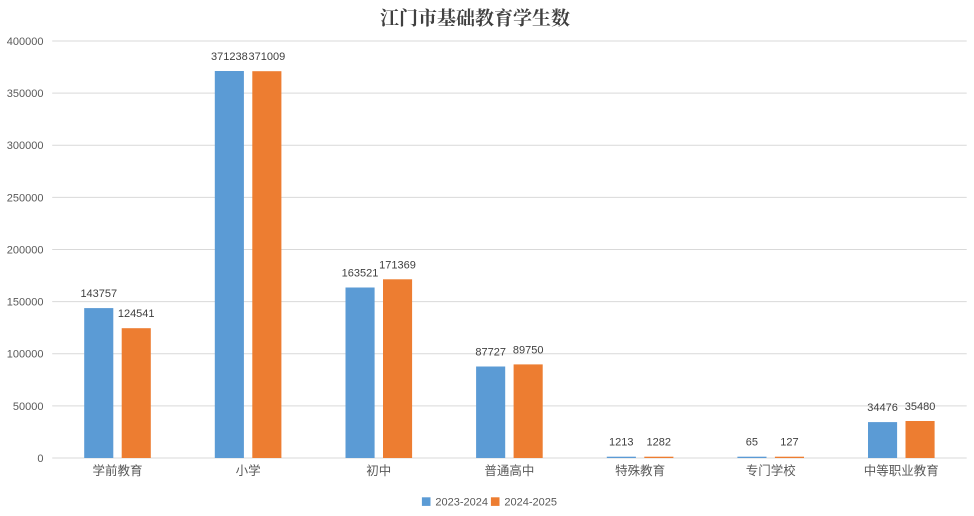 The image size is (974, 516). What do you see at coordinates (229, 57) in the screenshot?
I see `svg-text: 371238` at bounding box center [229, 57].